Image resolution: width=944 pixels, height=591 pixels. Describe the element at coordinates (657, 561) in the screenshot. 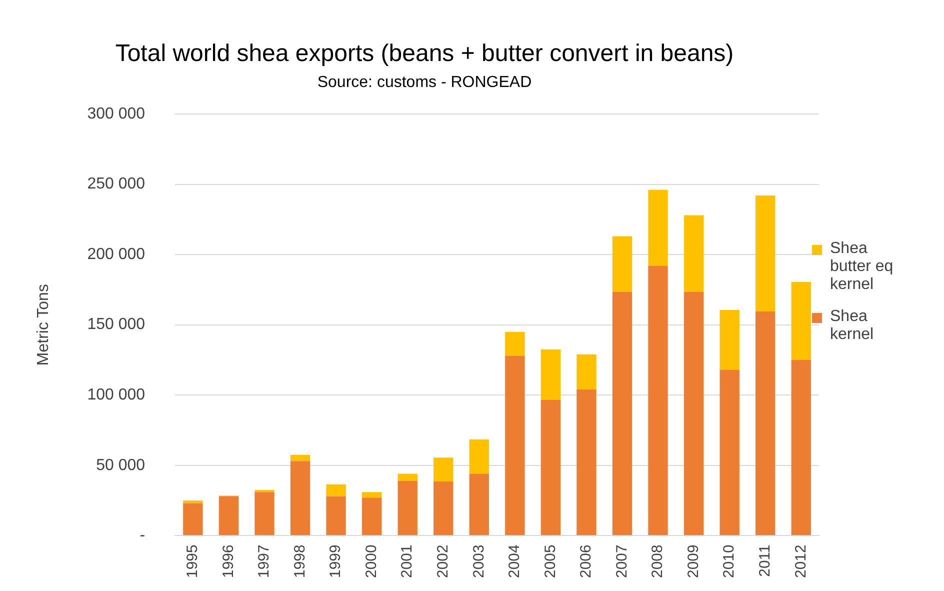

I see `x-tick-label: 2008` at that location.